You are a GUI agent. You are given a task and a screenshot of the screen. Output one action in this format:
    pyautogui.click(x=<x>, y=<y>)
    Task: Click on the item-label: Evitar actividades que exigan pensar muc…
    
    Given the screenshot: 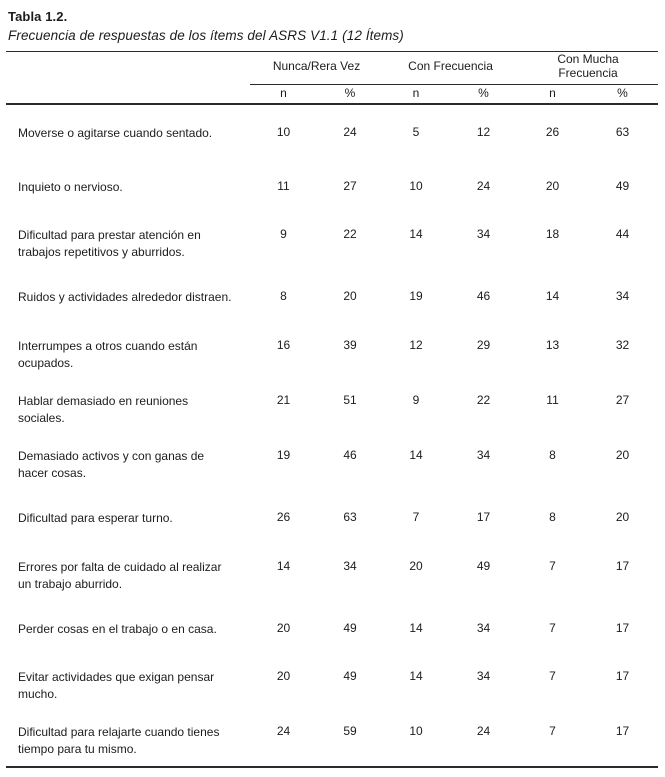 What is the action you would take?
    pyautogui.click(x=116, y=685)
    